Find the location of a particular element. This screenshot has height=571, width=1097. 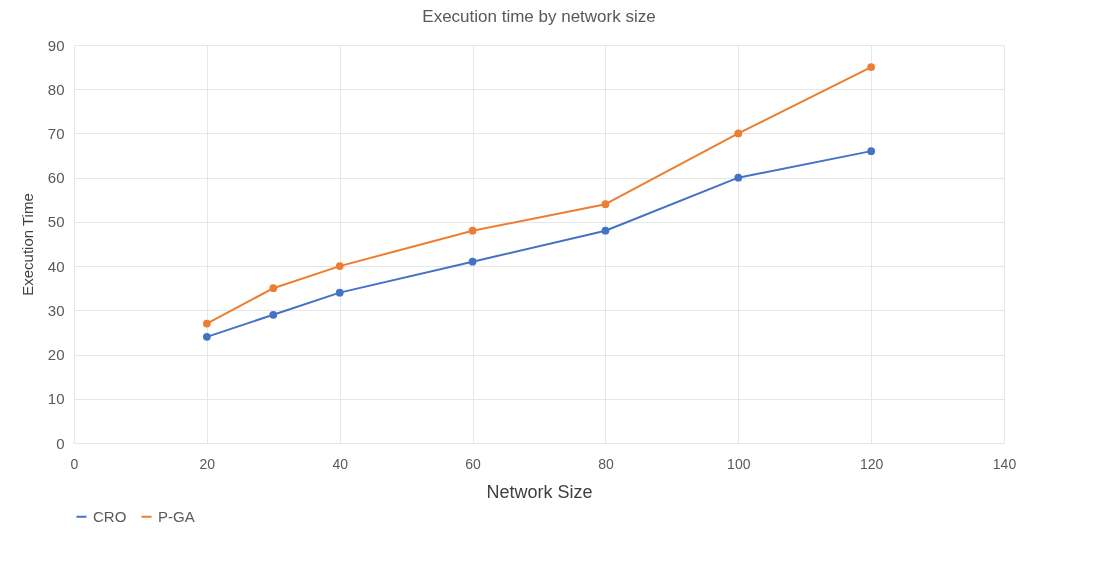

chart-title: Execution time by network size is located at coordinates (539, 16).